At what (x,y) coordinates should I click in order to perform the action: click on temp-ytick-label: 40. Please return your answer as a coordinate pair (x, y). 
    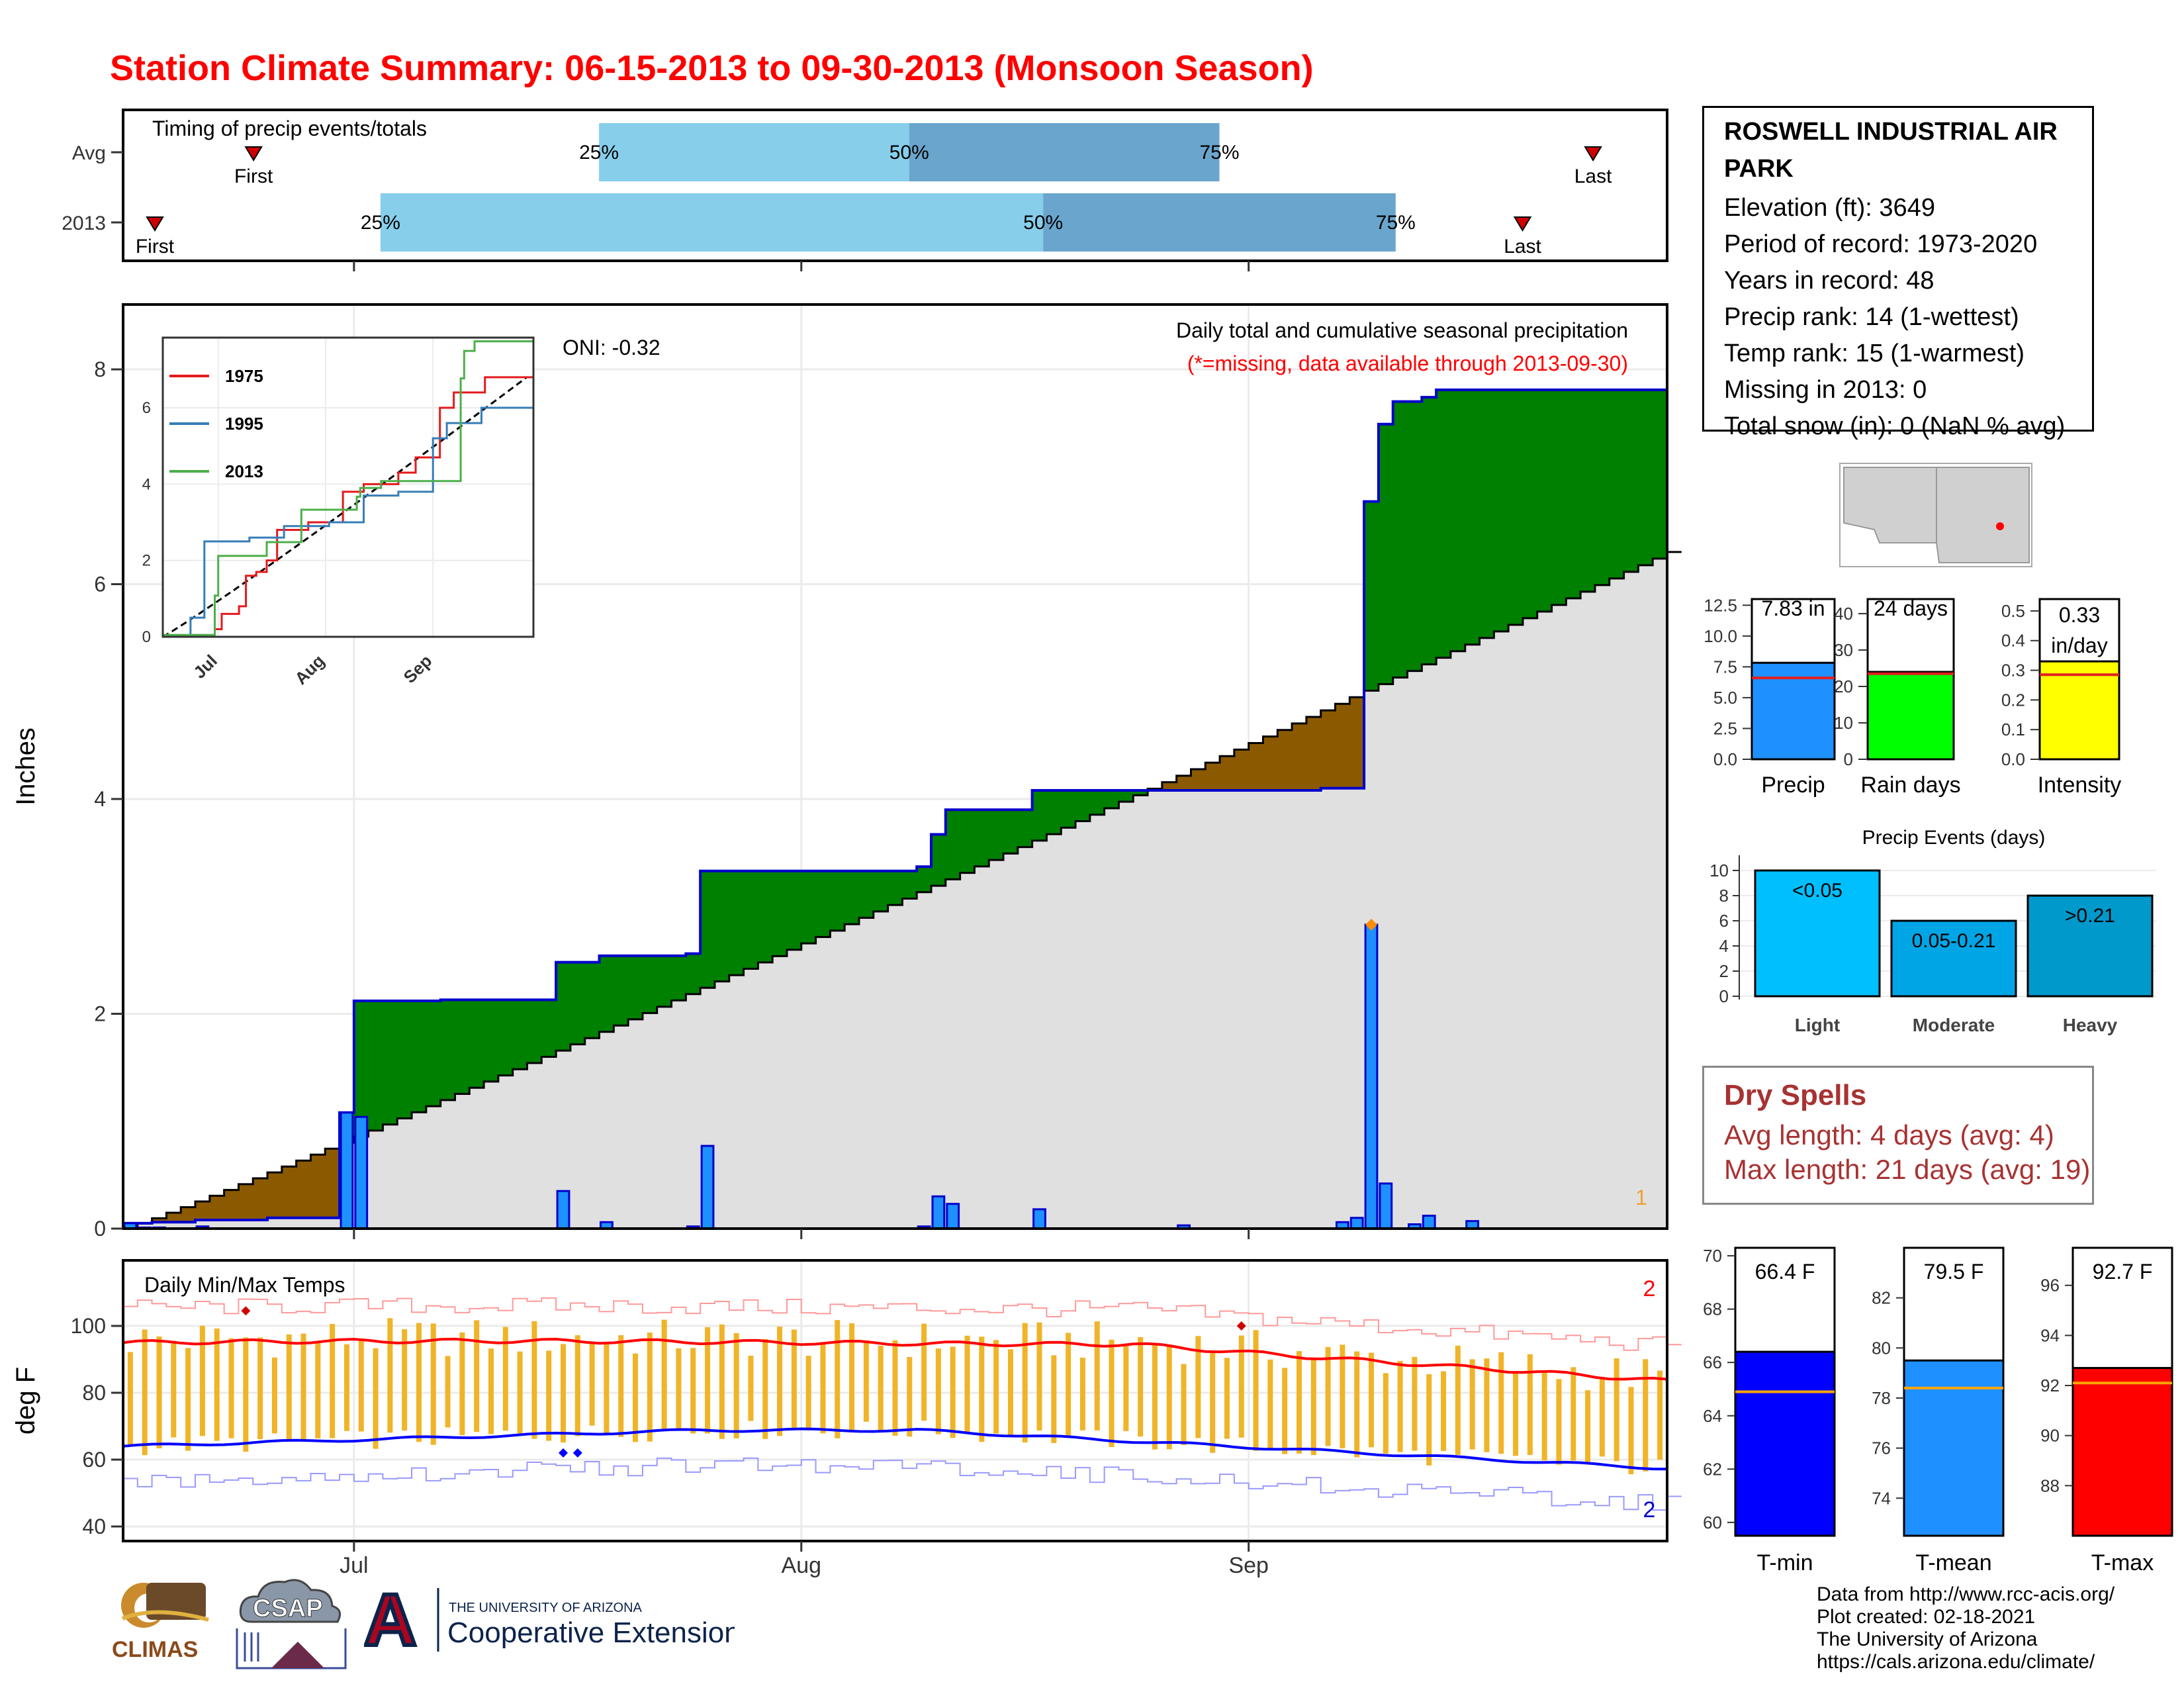
    Looking at the image, I should click on (94, 1526).